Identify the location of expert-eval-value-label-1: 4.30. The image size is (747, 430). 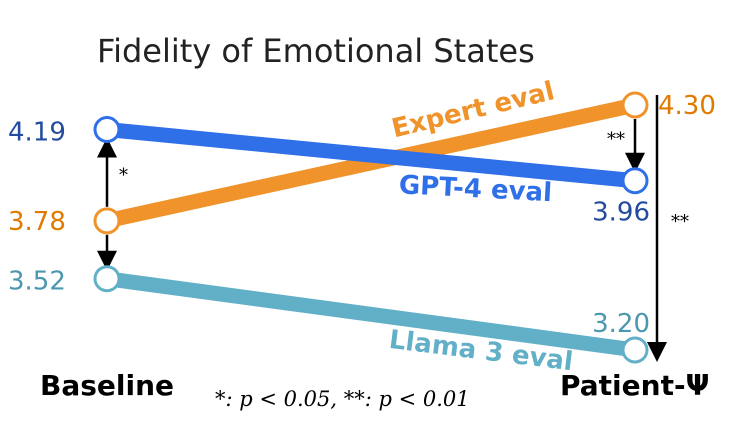
(687, 106).